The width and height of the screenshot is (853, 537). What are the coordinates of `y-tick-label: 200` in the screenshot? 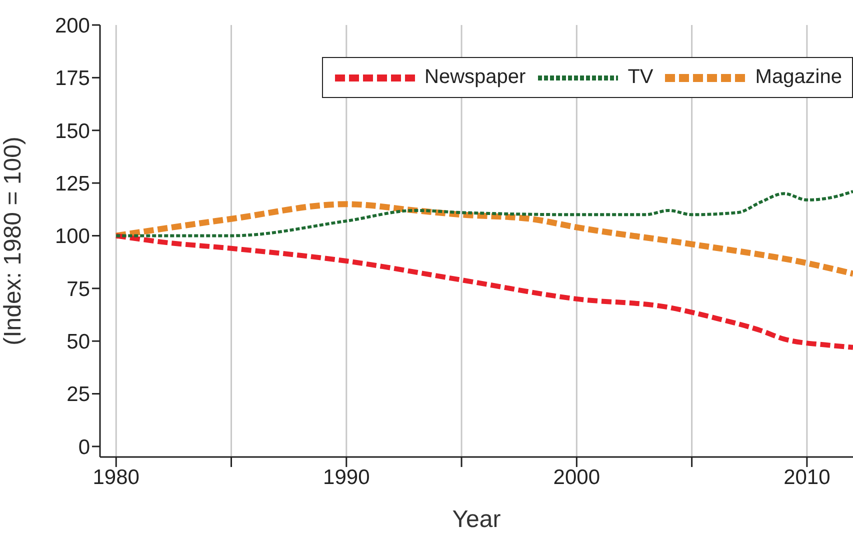 It's located at (72, 26).